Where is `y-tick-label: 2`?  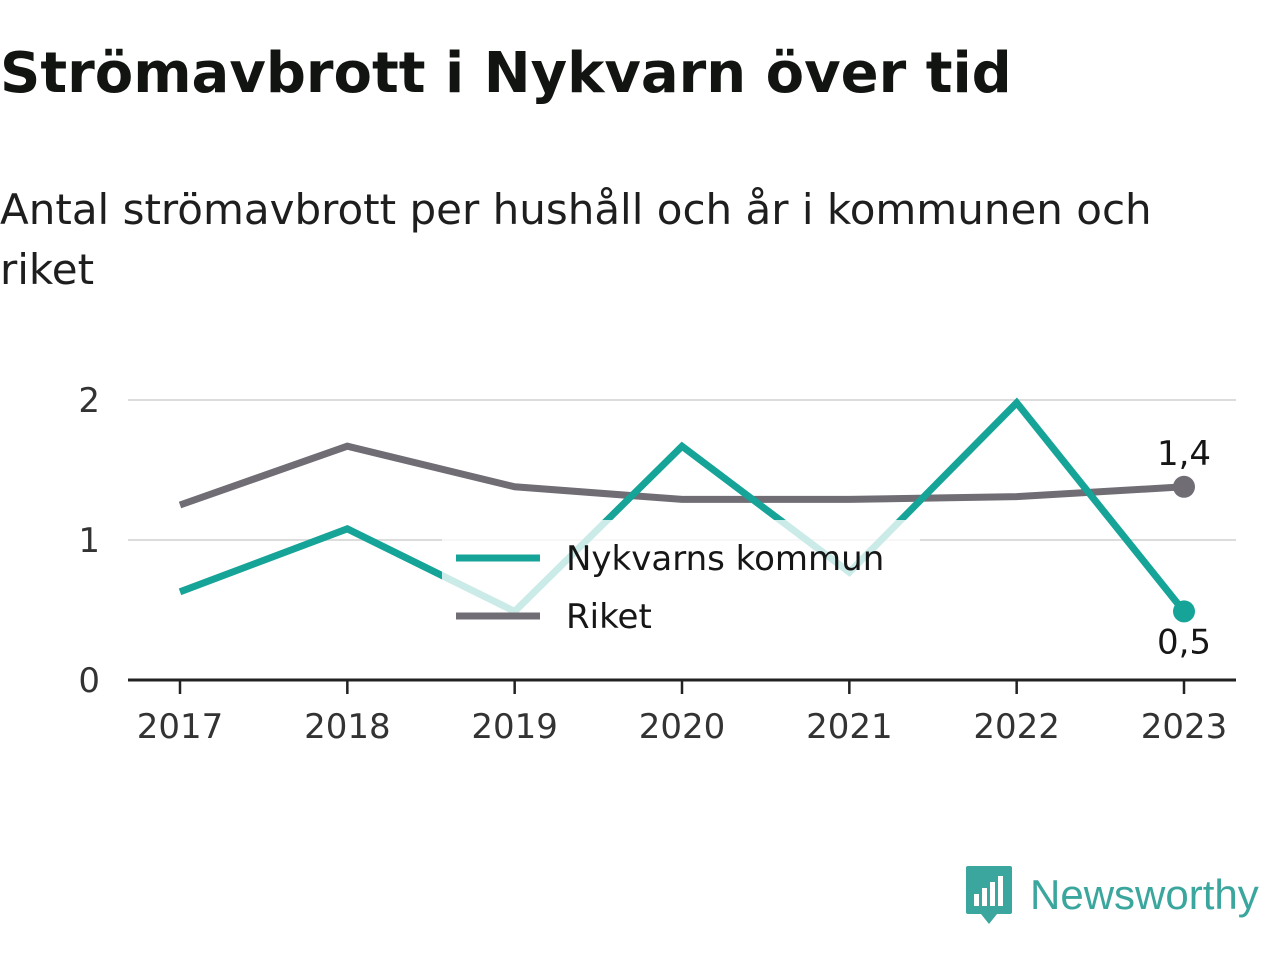
y-tick-label: 2 is located at coordinates (89, 401).